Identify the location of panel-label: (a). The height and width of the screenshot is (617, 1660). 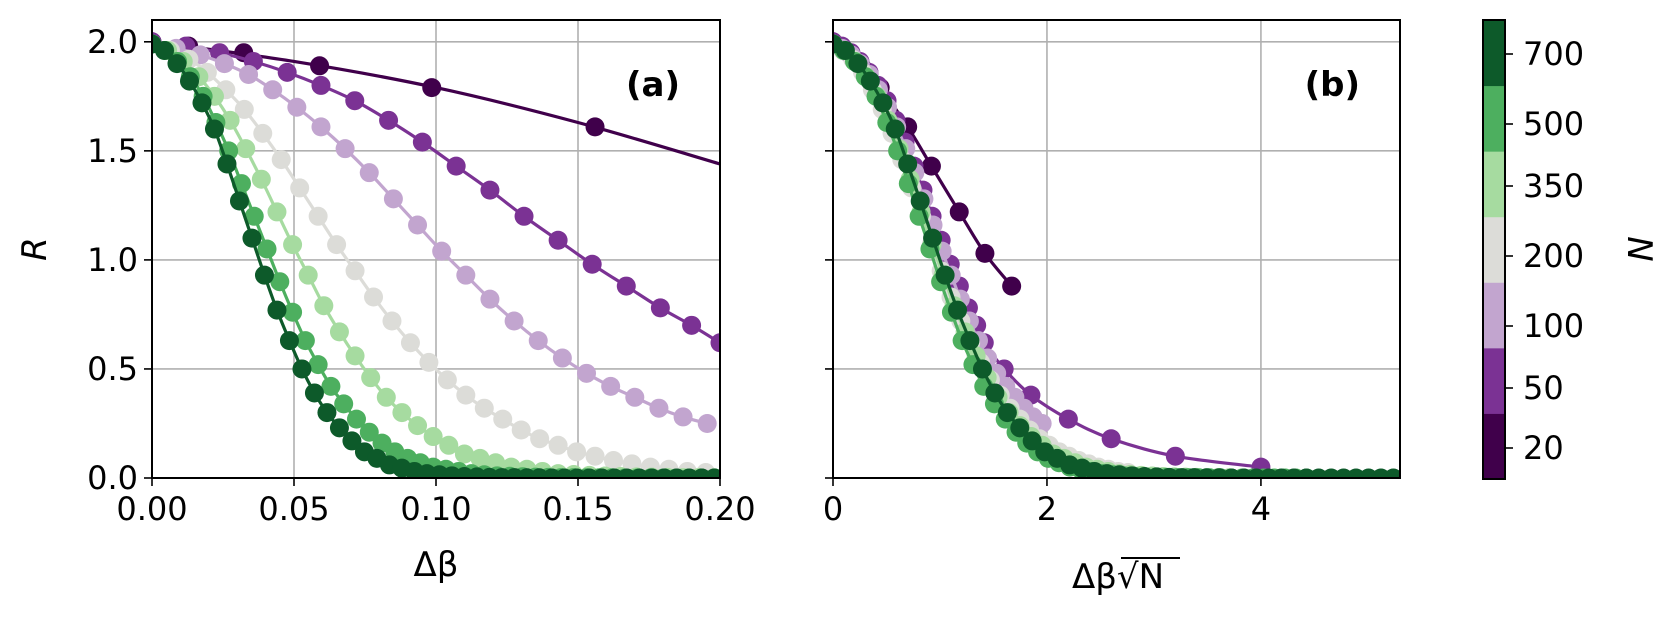
(653, 85).